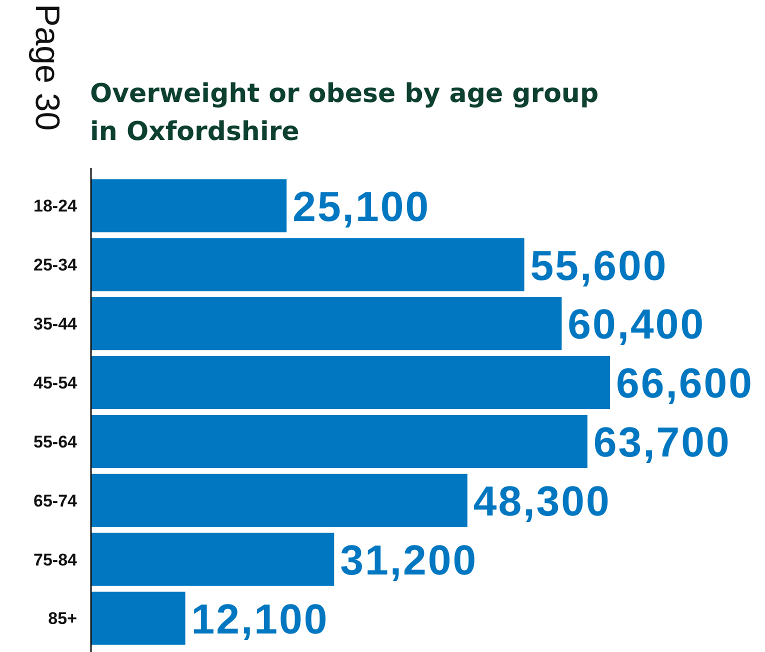 Image resolution: width=765 pixels, height=652 pixels. I want to click on data-label: 25,100, so click(361, 206).